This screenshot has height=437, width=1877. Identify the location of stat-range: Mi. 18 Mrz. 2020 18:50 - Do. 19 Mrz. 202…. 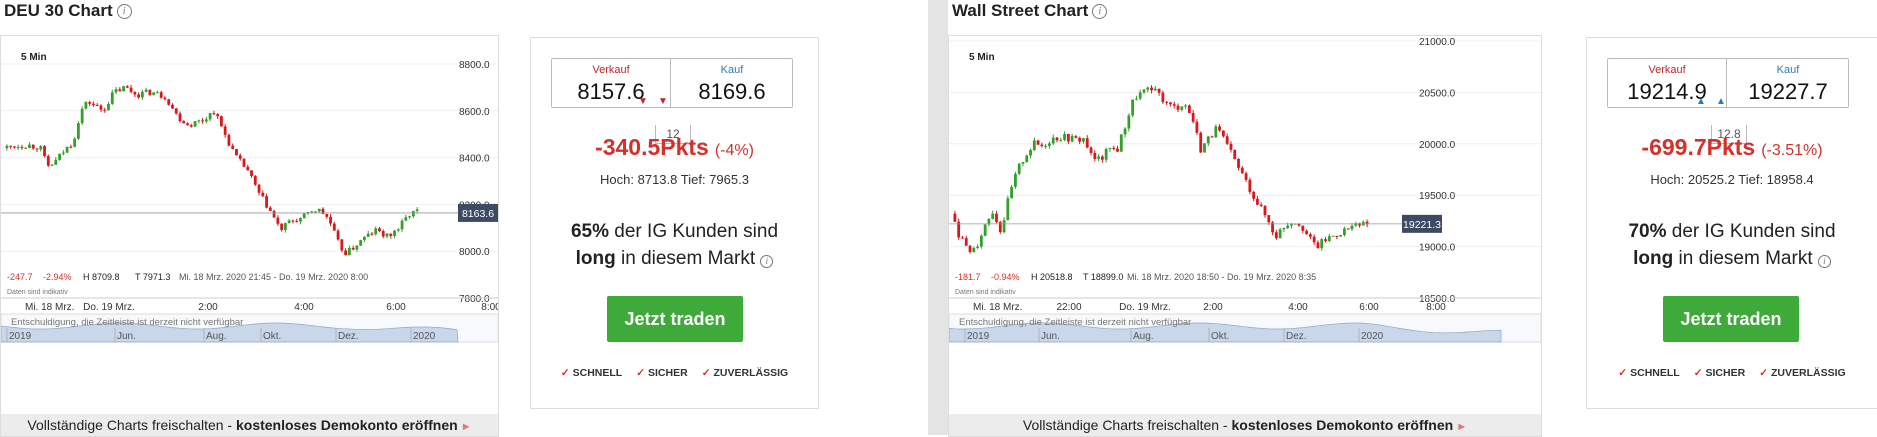
(1221, 277).